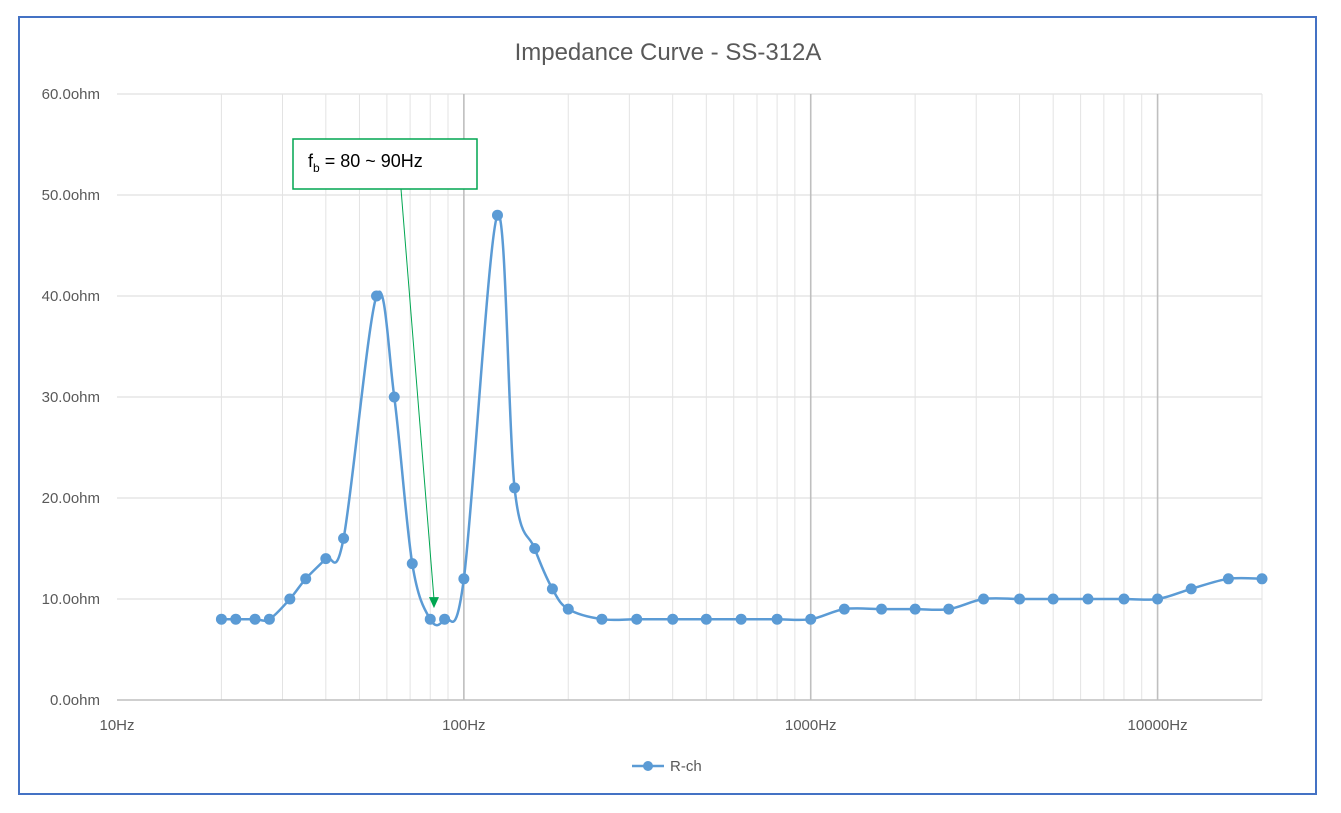  Describe the element at coordinates (311, 161) in the screenshot. I see `annotation-main: f` at that location.